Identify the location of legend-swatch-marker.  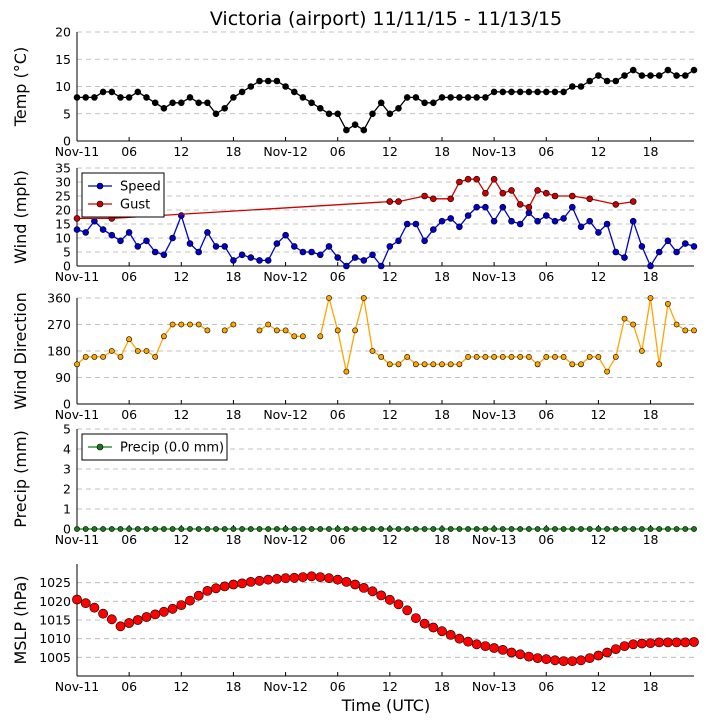
(100, 186).